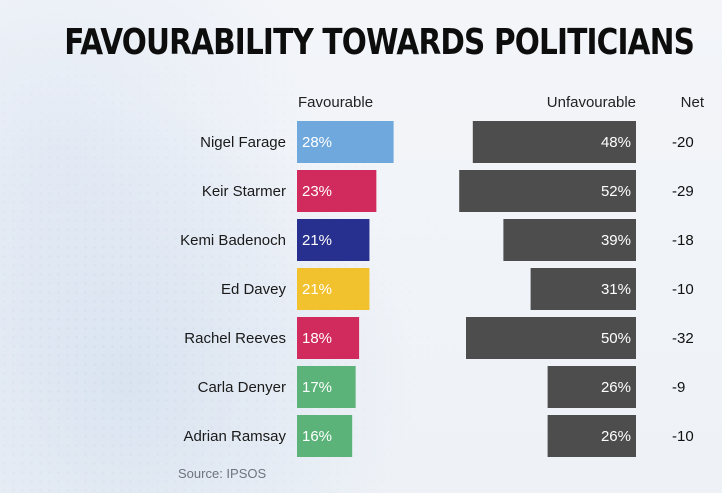 The height and width of the screenshot is (493, 722). I want to click on unfavourable-value-label: 31%, so click(616, 289).